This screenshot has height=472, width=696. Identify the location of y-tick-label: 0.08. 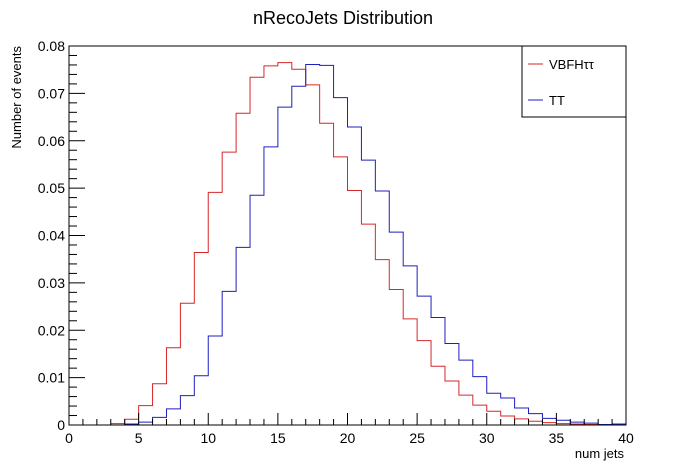
(51, 46).